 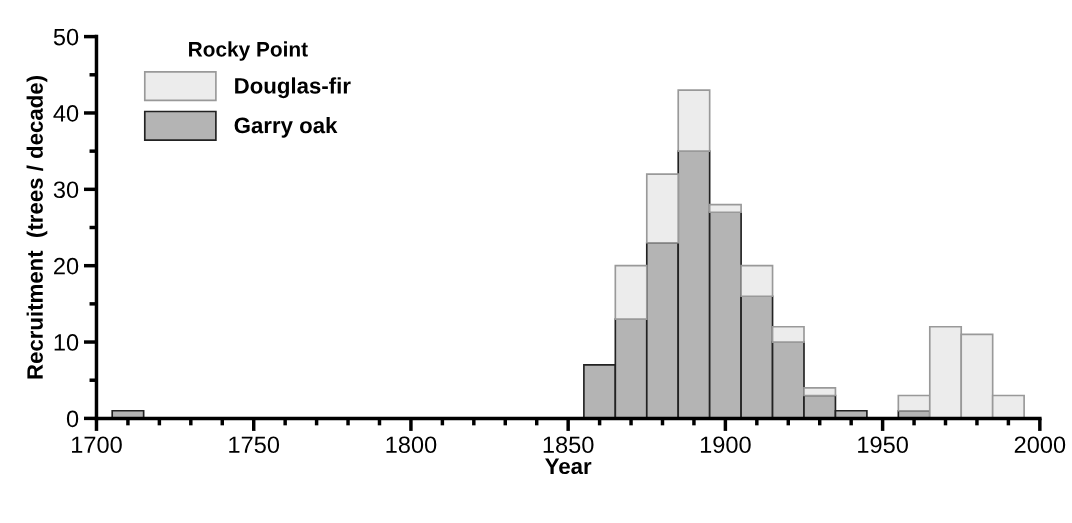 I want to click on y-axis-title: Recruitment (trees / decade), so click(x=37, y=227).